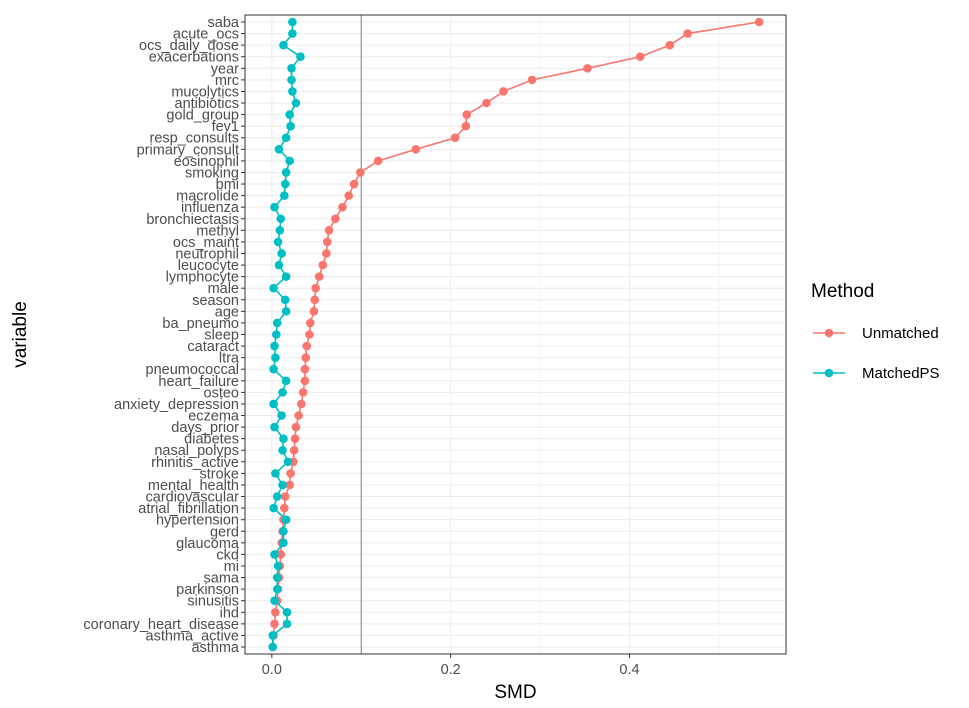  I want to click on y-tick-label: osteo, so click(221, 393).